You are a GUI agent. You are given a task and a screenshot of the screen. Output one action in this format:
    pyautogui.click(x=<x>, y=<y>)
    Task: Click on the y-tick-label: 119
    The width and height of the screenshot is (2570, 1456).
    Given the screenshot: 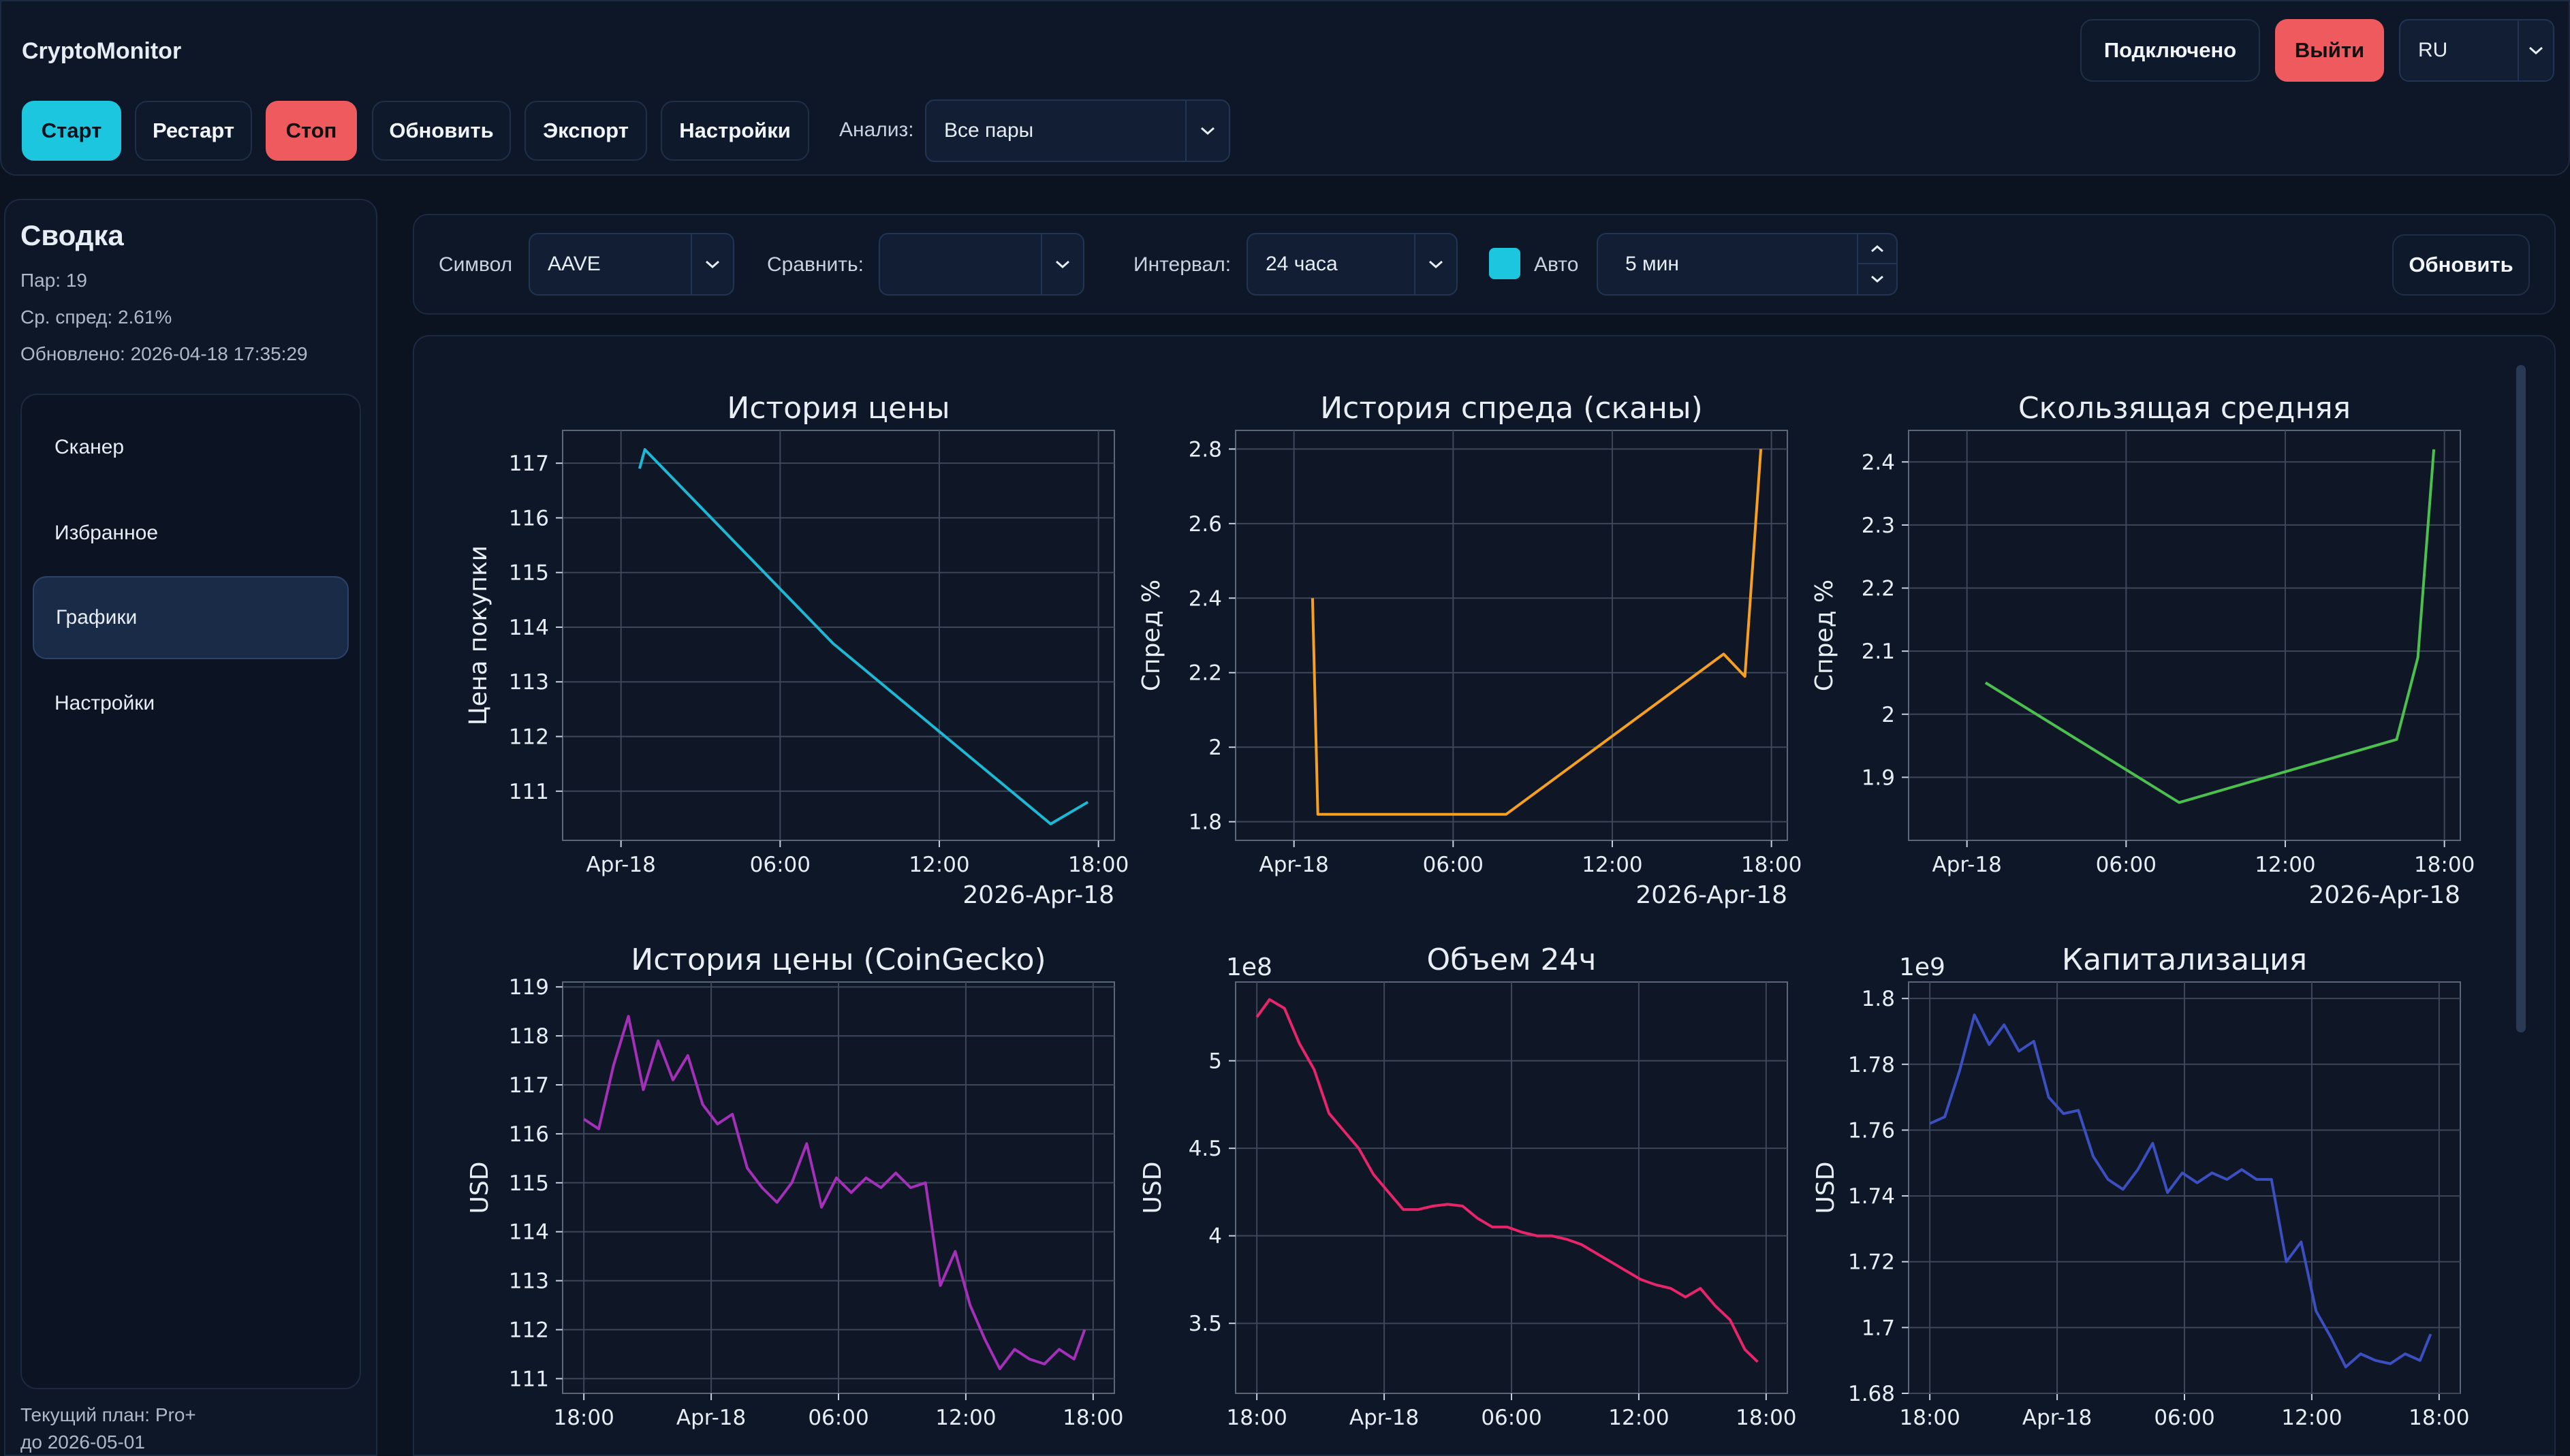 What is the action you would take?
    pyautogui.click(x=529, y=987)
    